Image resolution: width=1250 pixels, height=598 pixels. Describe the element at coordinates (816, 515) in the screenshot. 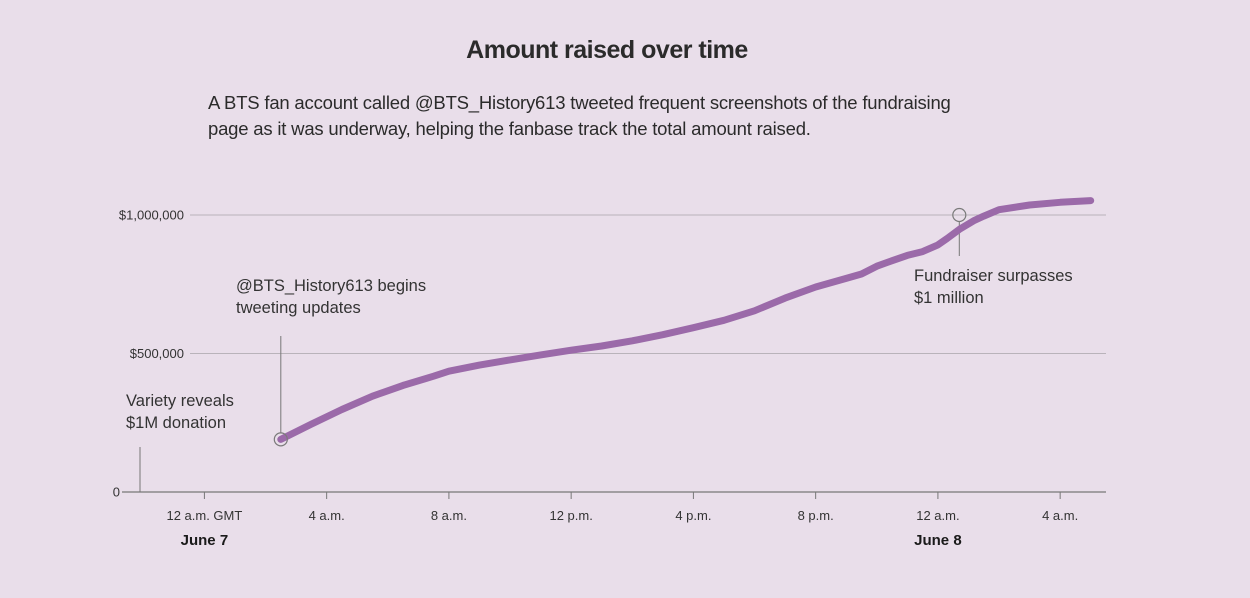

I see `x-tick-label-5: 8 p.m.` at that location.